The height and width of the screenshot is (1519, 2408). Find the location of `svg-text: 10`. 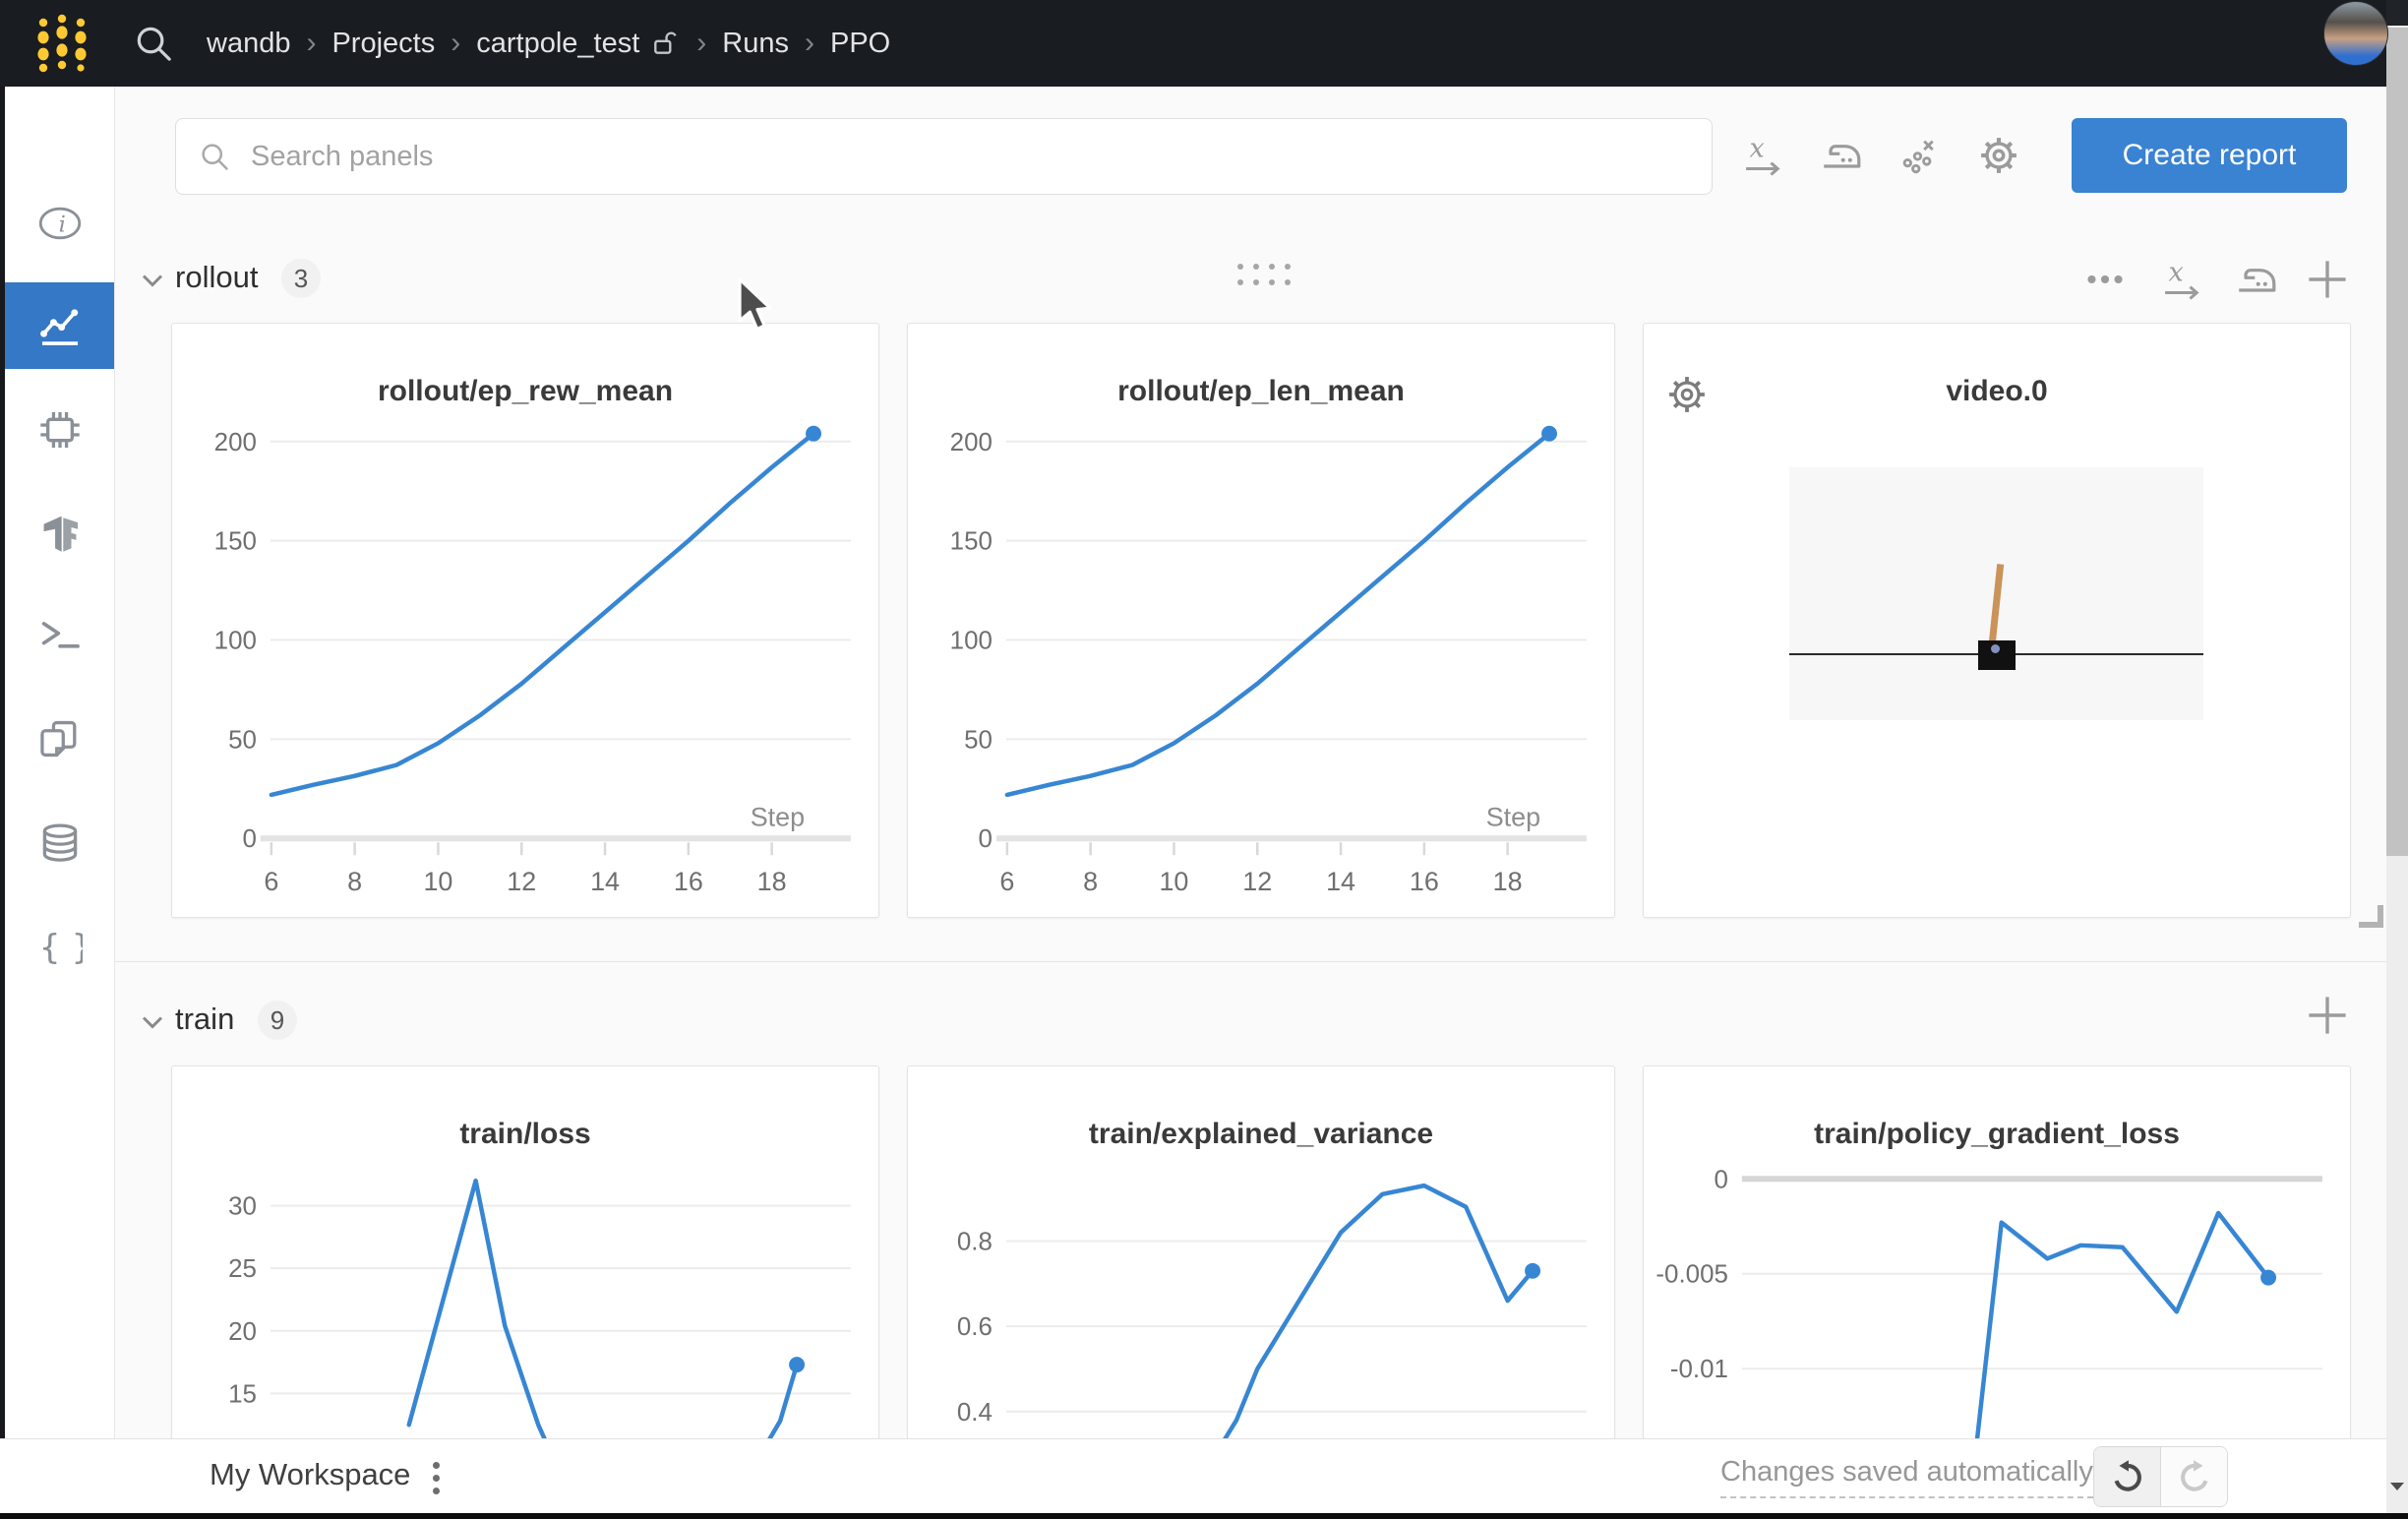

svg-text: 10 is located at coordinates (437, 881).